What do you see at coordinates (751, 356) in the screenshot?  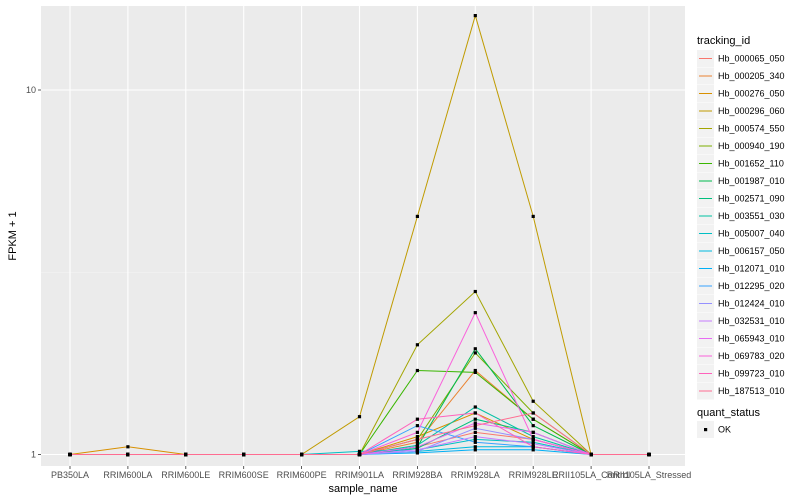 I see `legend-label: Hb_069783_020` at bounding box center [751, 356].